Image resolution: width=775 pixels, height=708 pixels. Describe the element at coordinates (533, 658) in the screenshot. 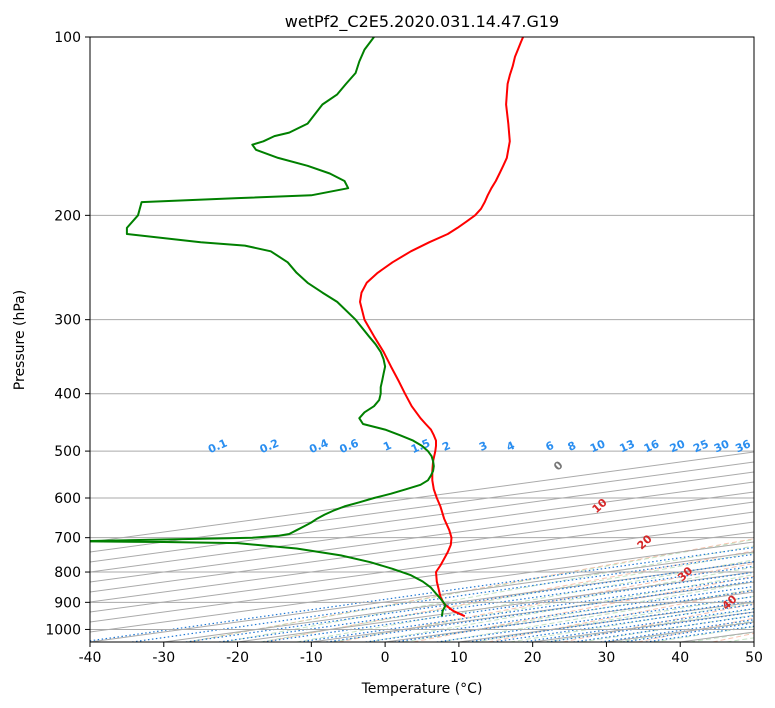

I see `x-tick-label: 20` at that location.